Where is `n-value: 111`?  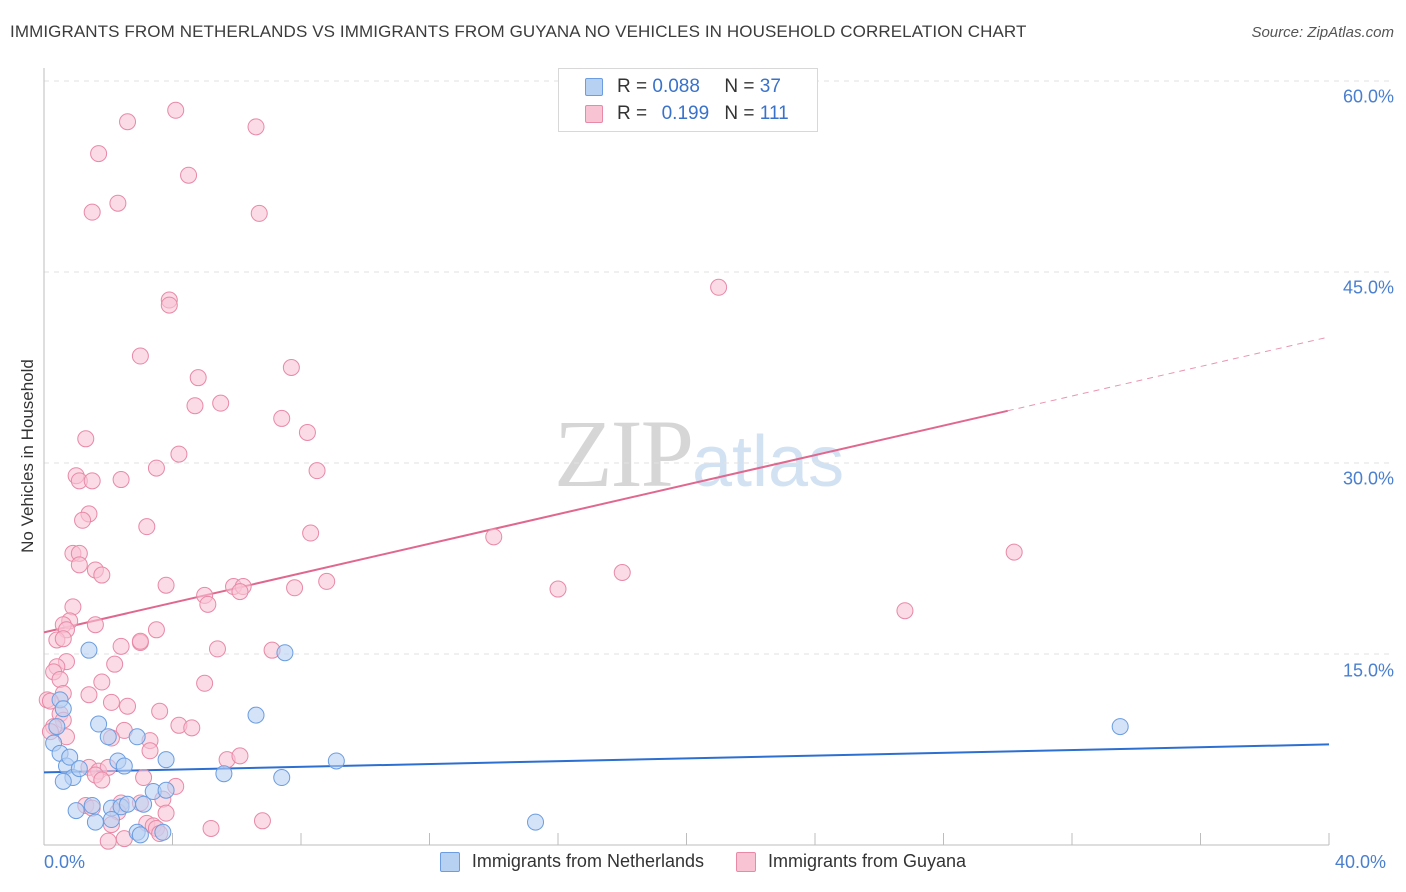 n-value: 111 is located at coordinates (774, 113).